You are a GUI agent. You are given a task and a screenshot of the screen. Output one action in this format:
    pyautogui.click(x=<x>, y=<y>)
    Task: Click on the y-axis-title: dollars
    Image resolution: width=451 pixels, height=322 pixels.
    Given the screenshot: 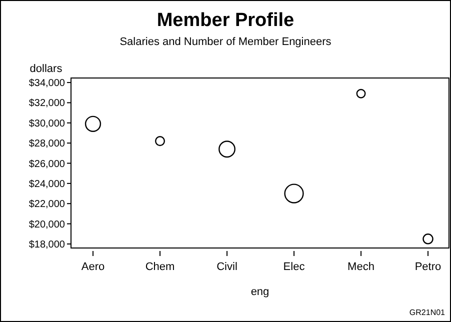 What is the action you would take?
    pyautogui.click(x=46, y=69)
    